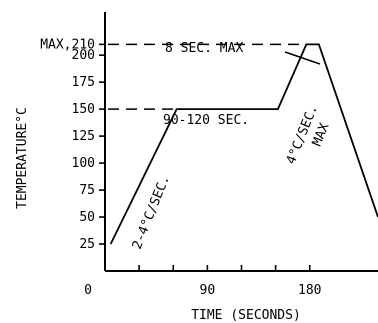 The width and height of the screenshot is (378, 323). I want to click on y-tick-label: 125, so click(83, 136).